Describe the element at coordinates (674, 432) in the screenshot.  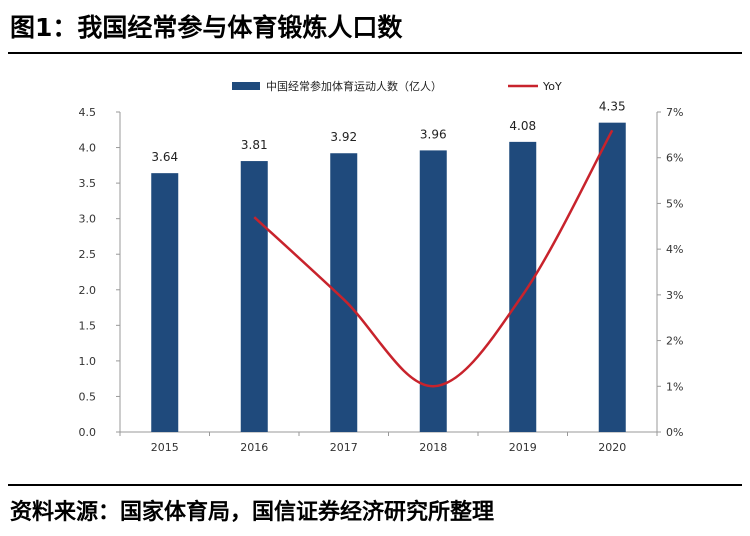
I see `right-tick-label: 0%` at that location.